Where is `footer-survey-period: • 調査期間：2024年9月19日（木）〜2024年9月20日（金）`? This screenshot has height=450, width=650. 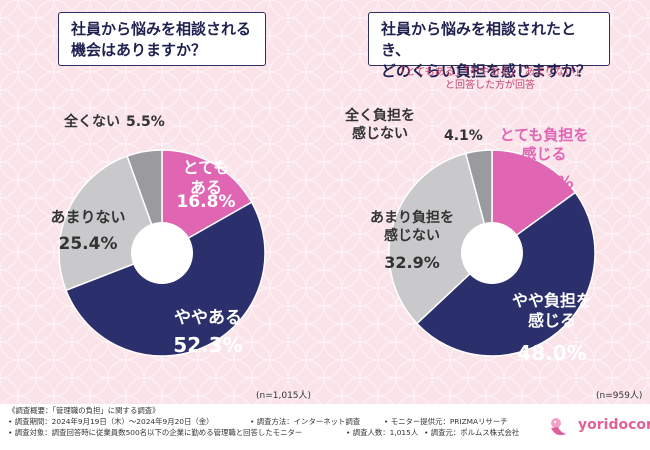
footer-survey-period: • 調査期間：2024年9月19日（木）〜2024年9月20日（金） is located at coordinates (111, 421).